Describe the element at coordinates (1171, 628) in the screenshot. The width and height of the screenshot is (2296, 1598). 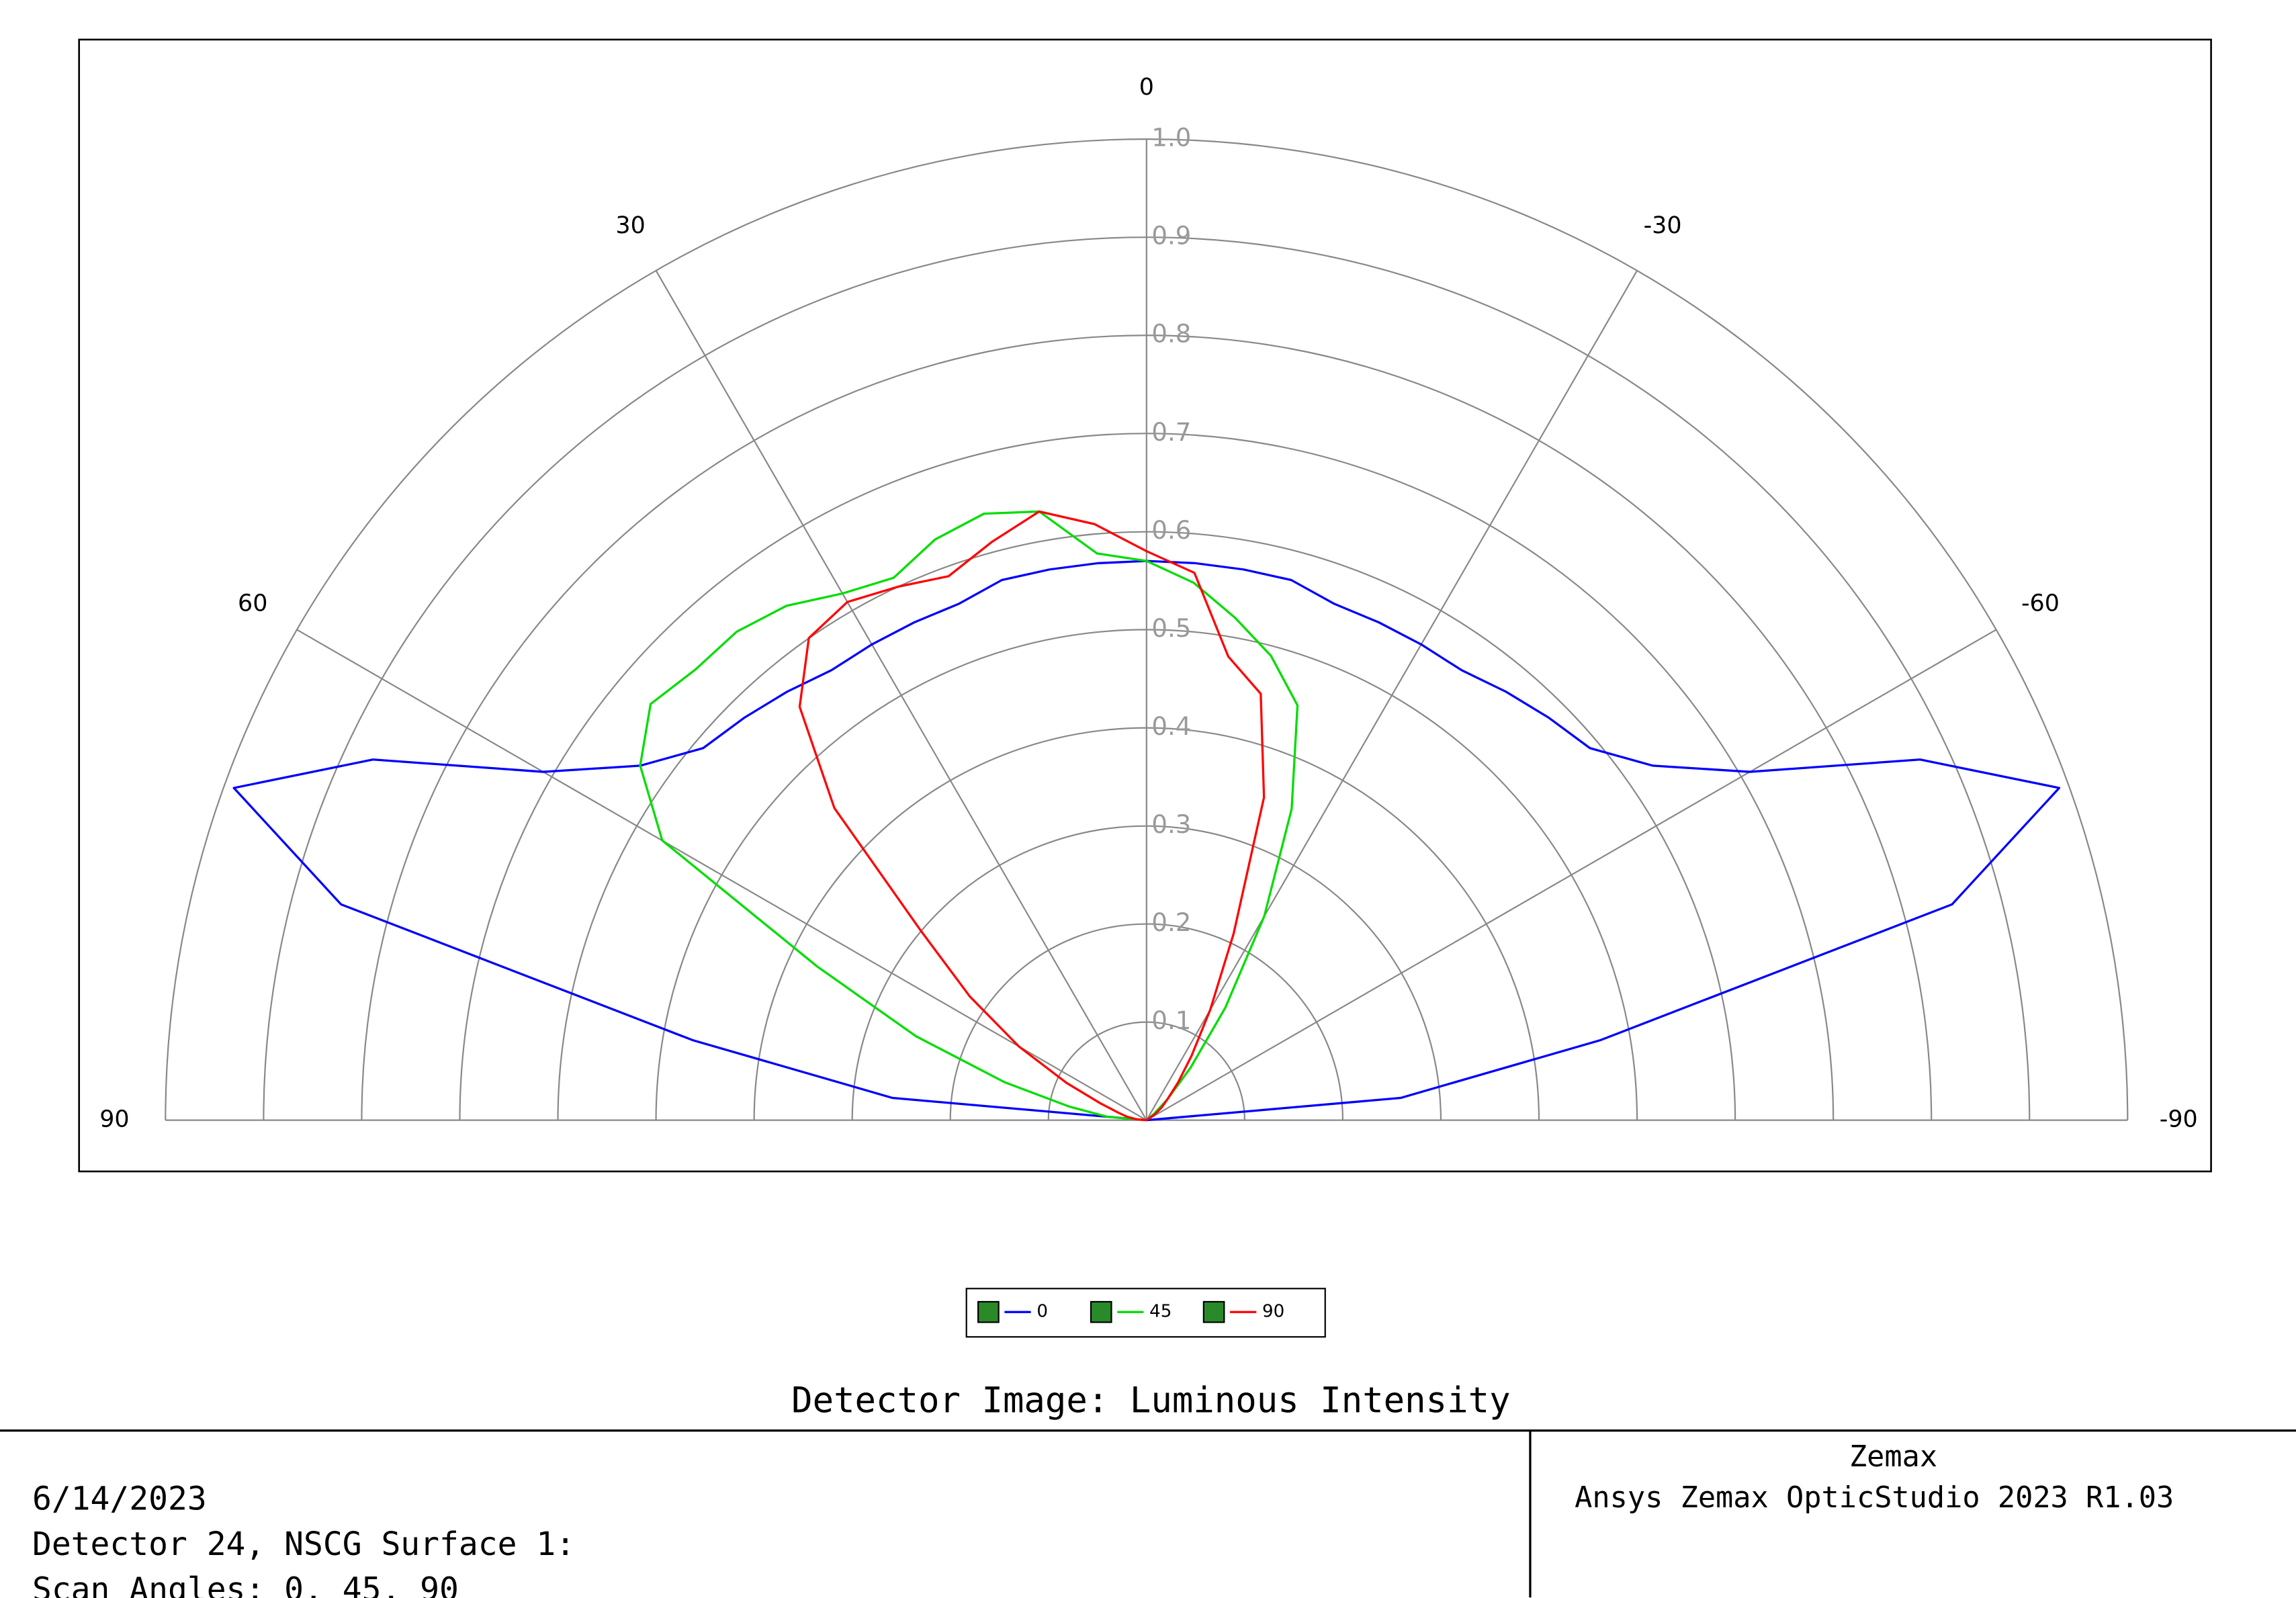
I see `radial-label: 0.5` at that location.